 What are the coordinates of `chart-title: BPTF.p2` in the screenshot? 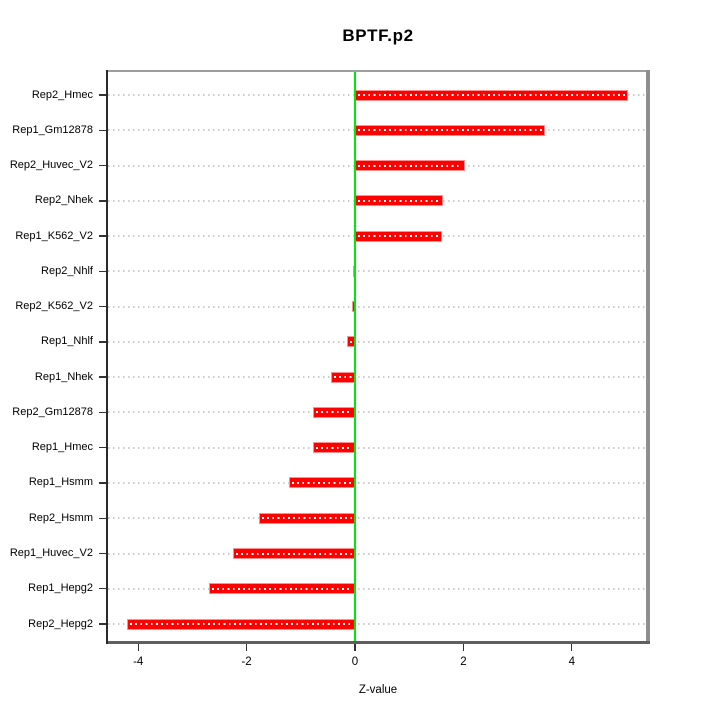 It's located at (378, 35).